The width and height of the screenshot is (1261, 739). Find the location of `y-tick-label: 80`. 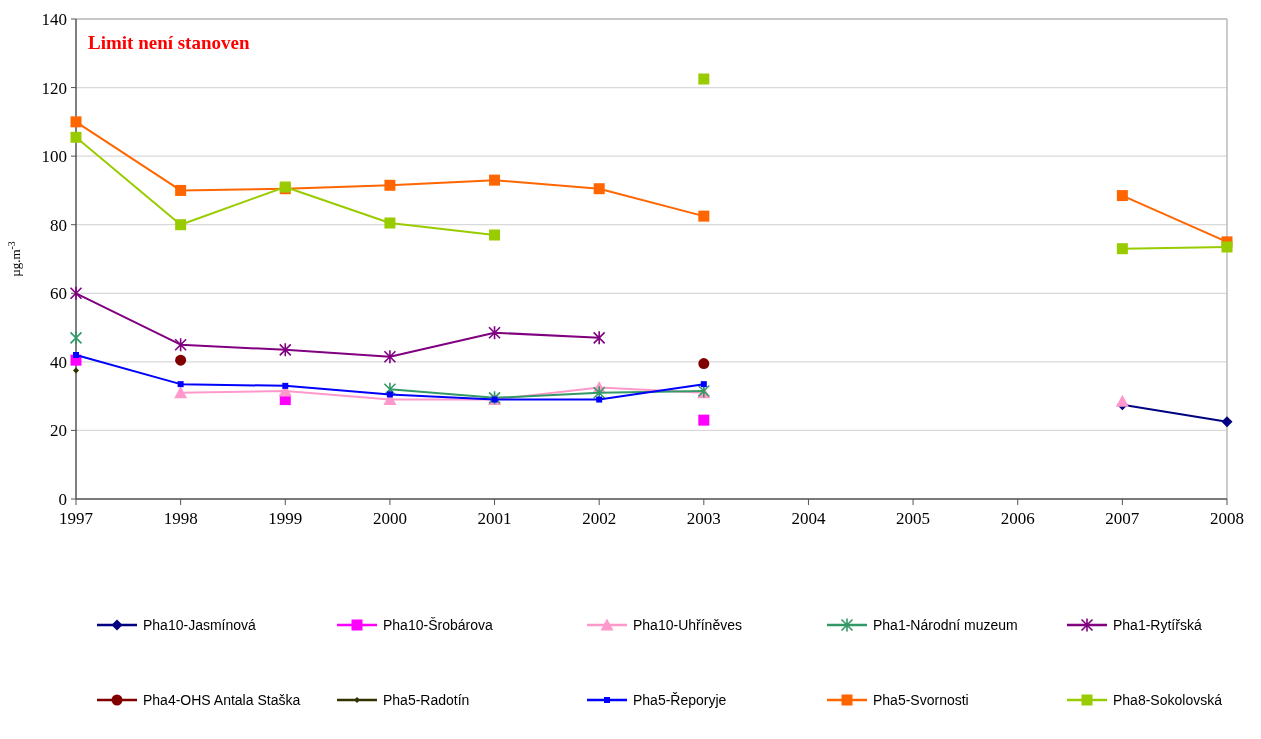

y-tick-label: 80 is located at coordinates (58, 225).